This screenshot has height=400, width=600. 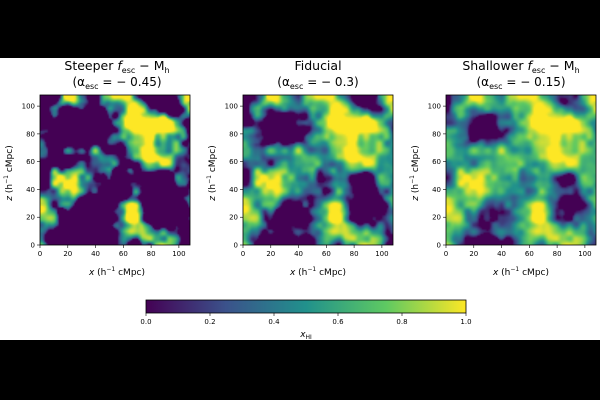 What do you see at coordinates (317, 65) in the screenshot?
I see `panel-2-title: Fiducial` at bounding box center [317, 65].